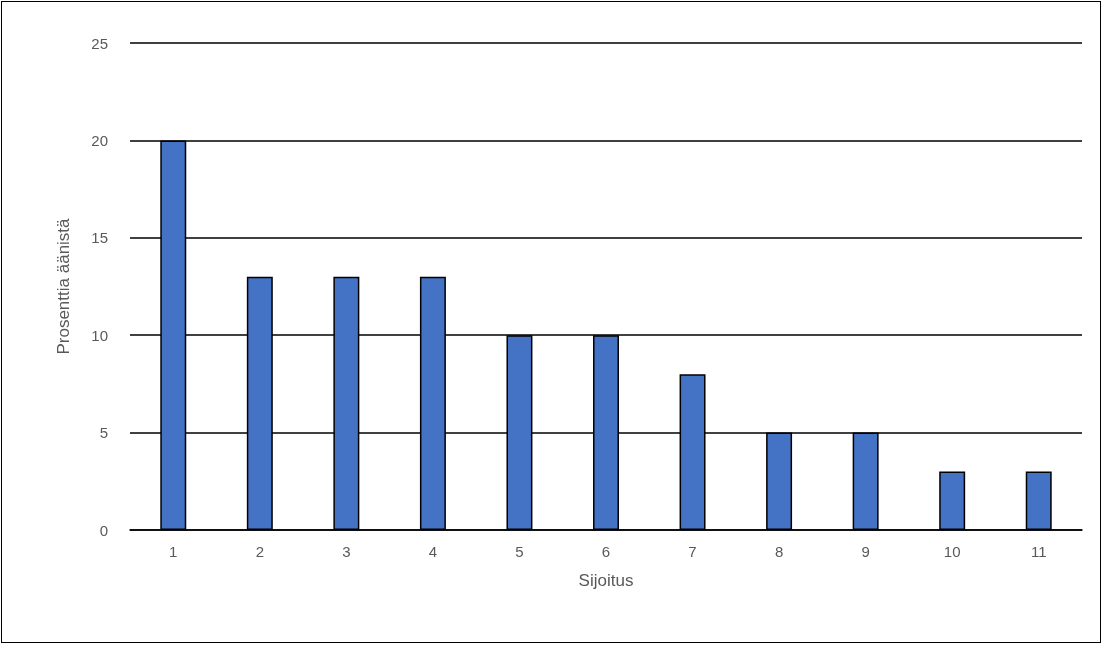  What do you see at coordinates (865, 551) in the screenshot?
I see `x-tick-label: 9` at bounding box center [865, 551].